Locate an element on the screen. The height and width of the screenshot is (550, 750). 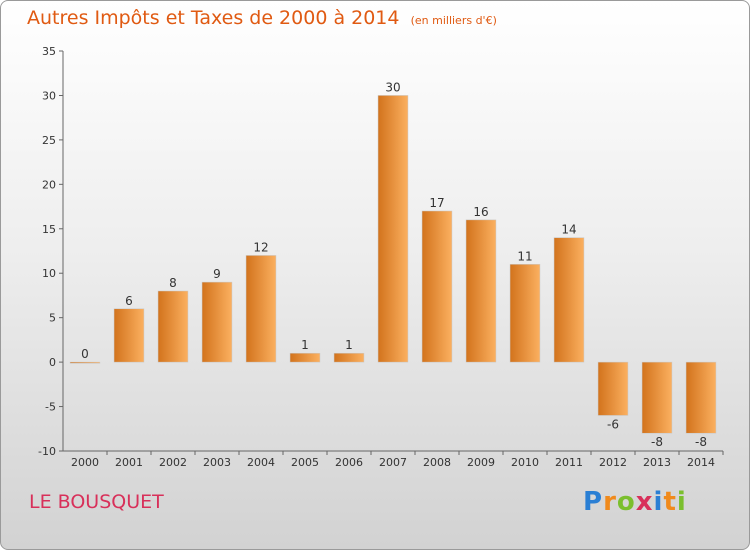
logo-letter: P is located at coordinates (593, 502).